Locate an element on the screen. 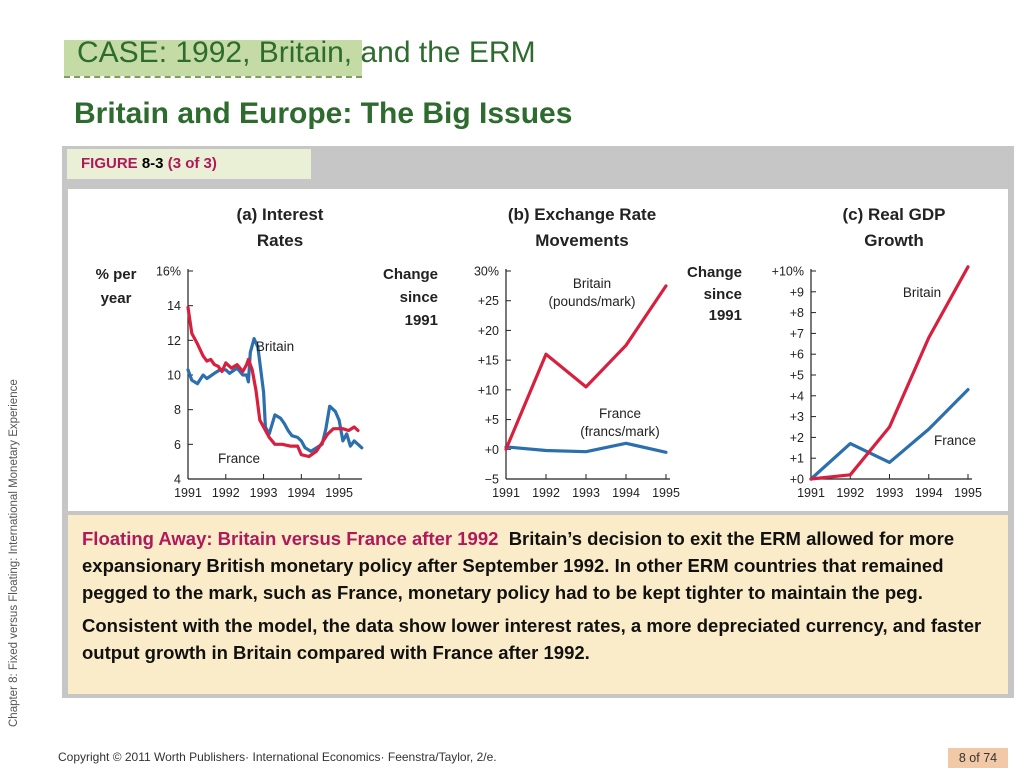 This screenshot has height=768, width=1024. panel-c-britain-line is located at coordinates (889, 373).